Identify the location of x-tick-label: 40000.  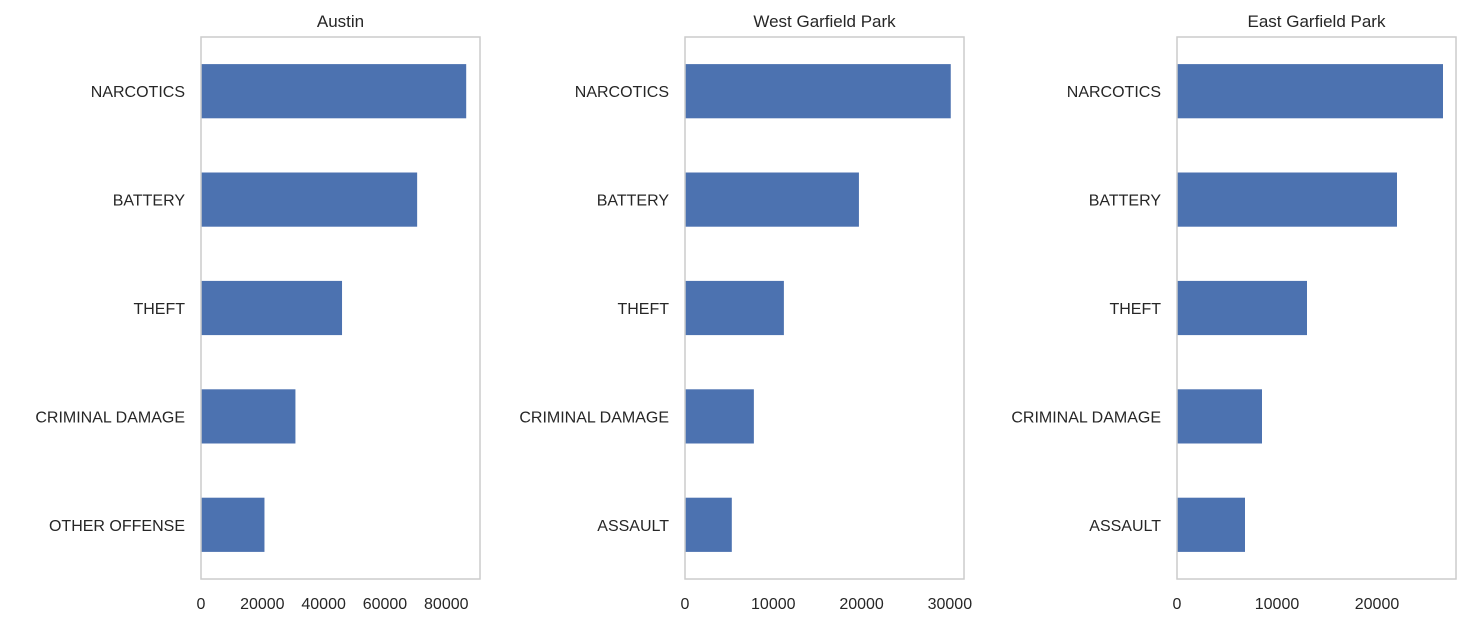
(323, 604).